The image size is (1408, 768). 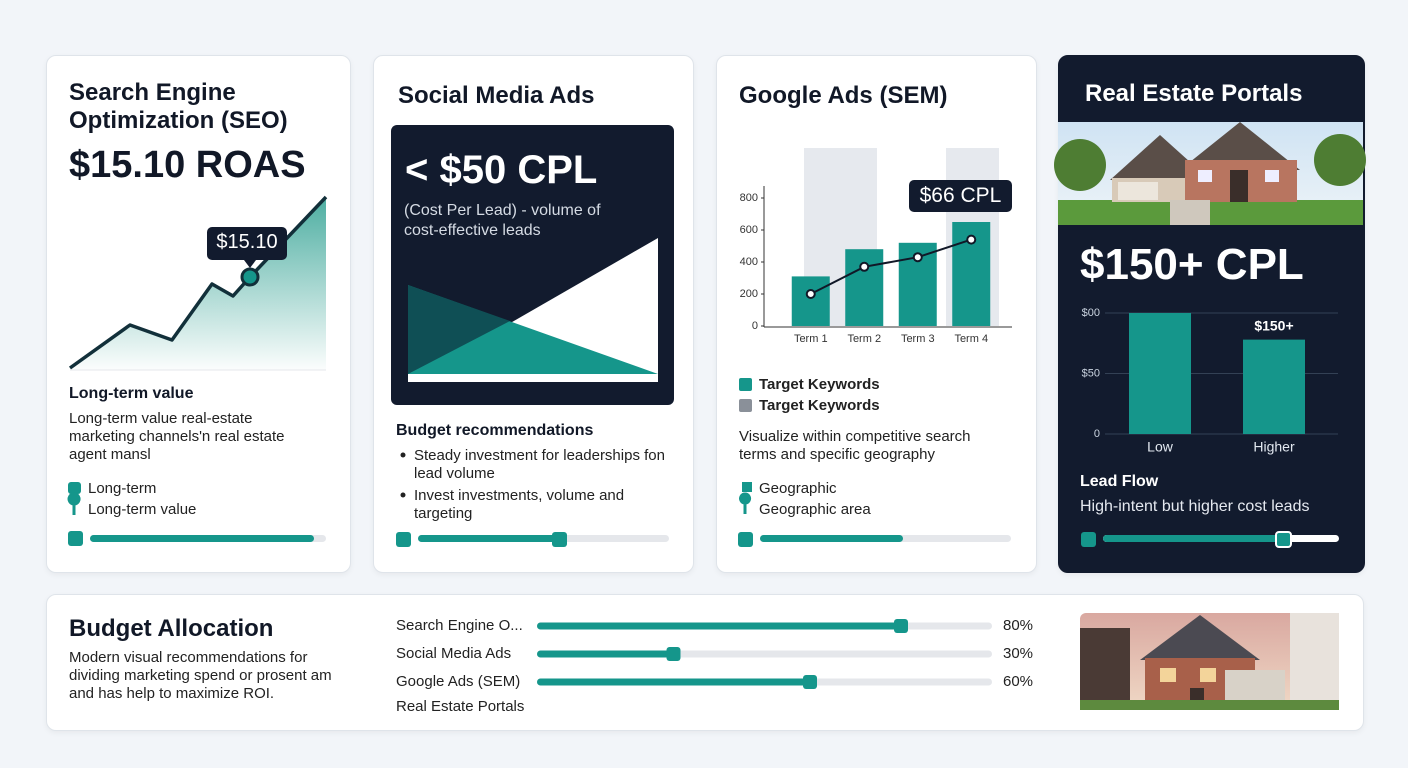 What do you see at coordinates (187, 165) in the screenshot?
I see `card-metric: $15.10 ROAS` at bounding box center [187, 165].